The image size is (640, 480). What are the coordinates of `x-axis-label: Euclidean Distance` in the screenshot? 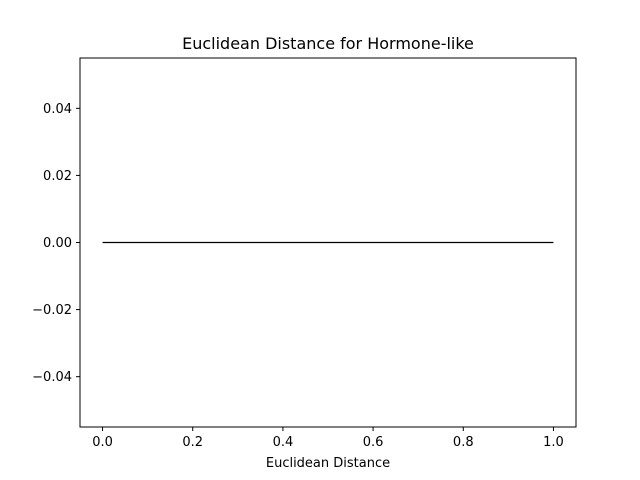 It's located at (328, 463).